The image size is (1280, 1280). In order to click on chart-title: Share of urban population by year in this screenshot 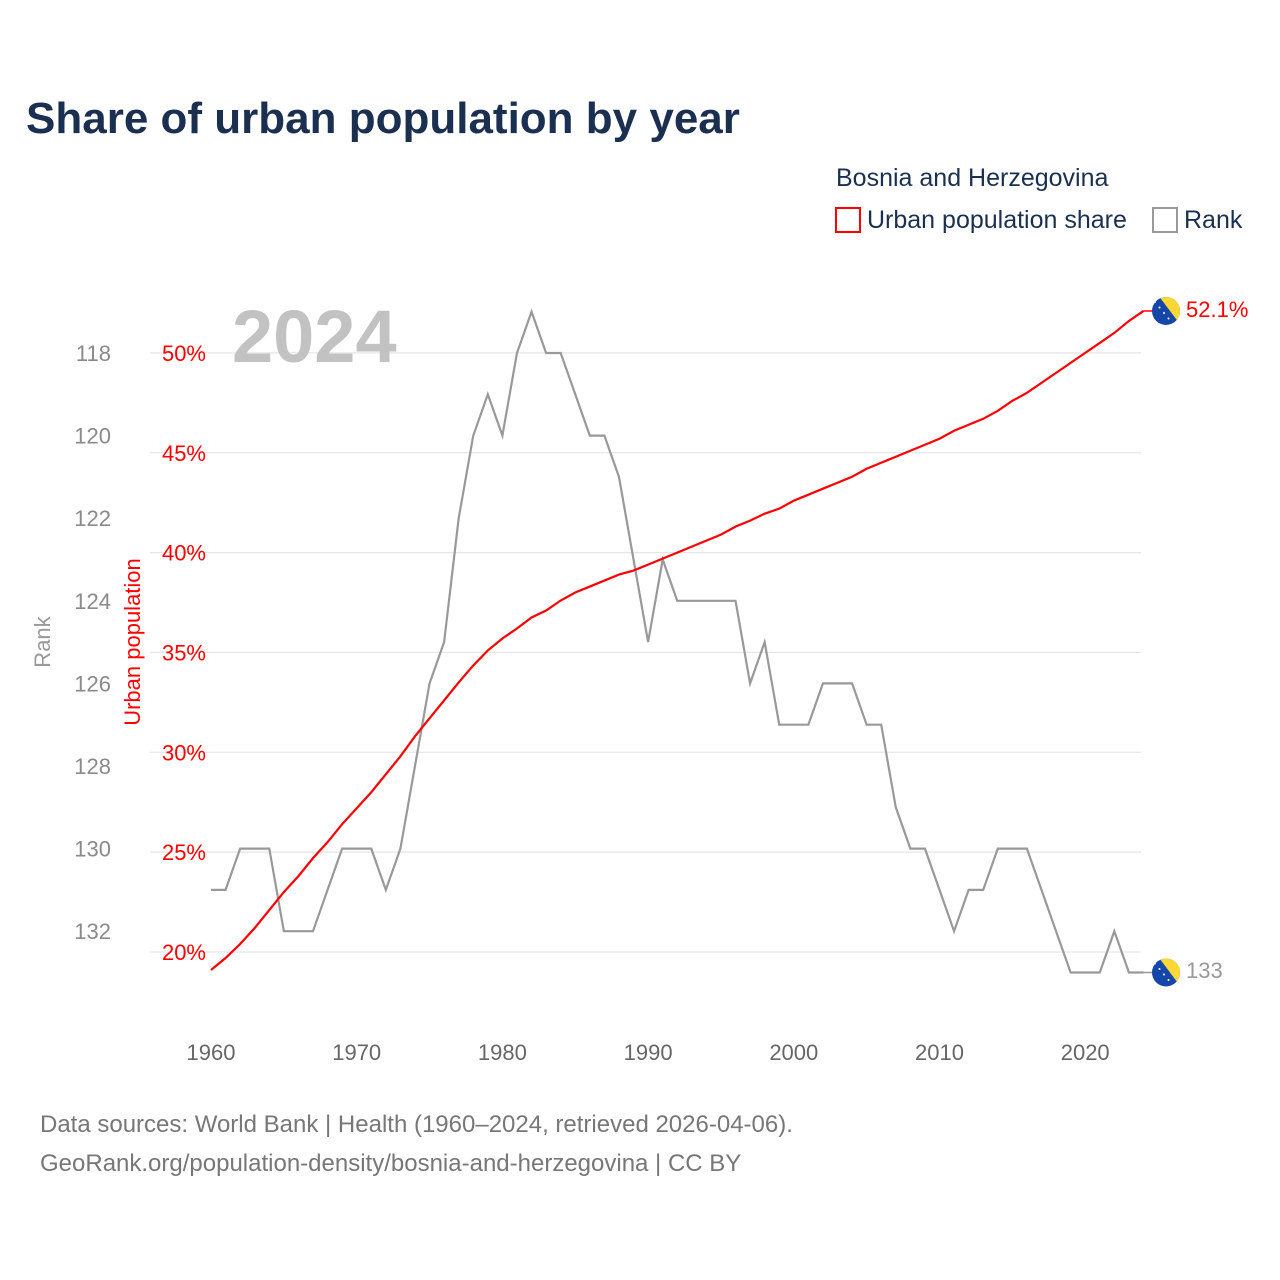, I will do `click(383, 118)`.